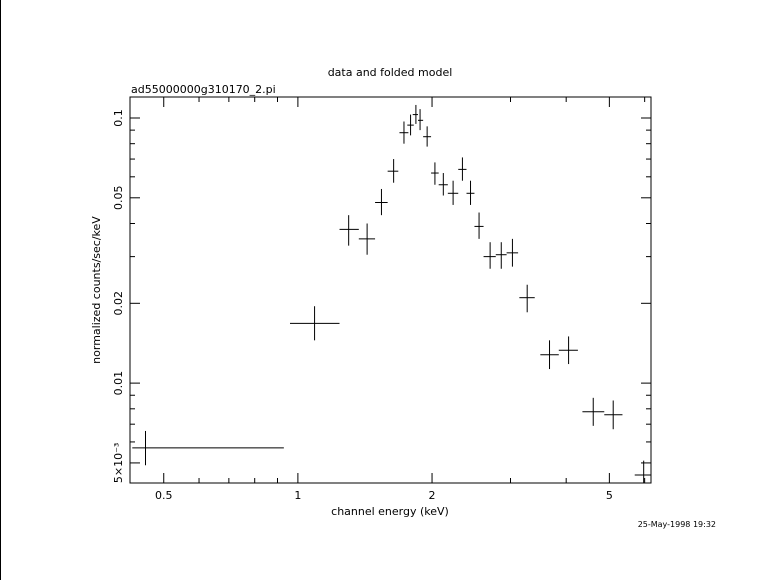 This screenshot has height=580, width=781. Describe the element at coordinates (118, 198) in the screenshot. I see `y-tick-label: 0.05` at that location.